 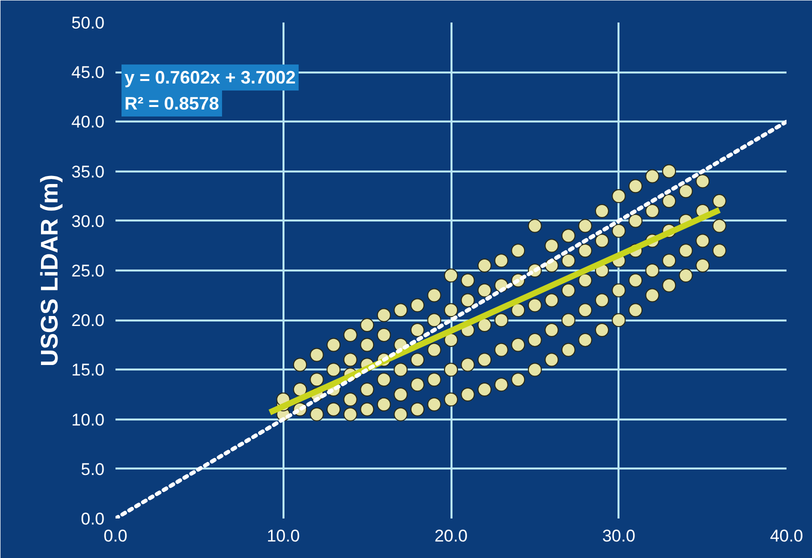 I want to click on y-tick-label: 35.0, so click(x=88, y=172).